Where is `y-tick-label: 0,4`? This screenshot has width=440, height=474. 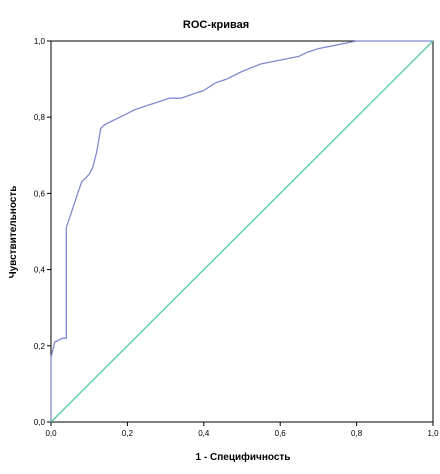 y-tick-label: 0,4 is located at coordinates (40, 270).